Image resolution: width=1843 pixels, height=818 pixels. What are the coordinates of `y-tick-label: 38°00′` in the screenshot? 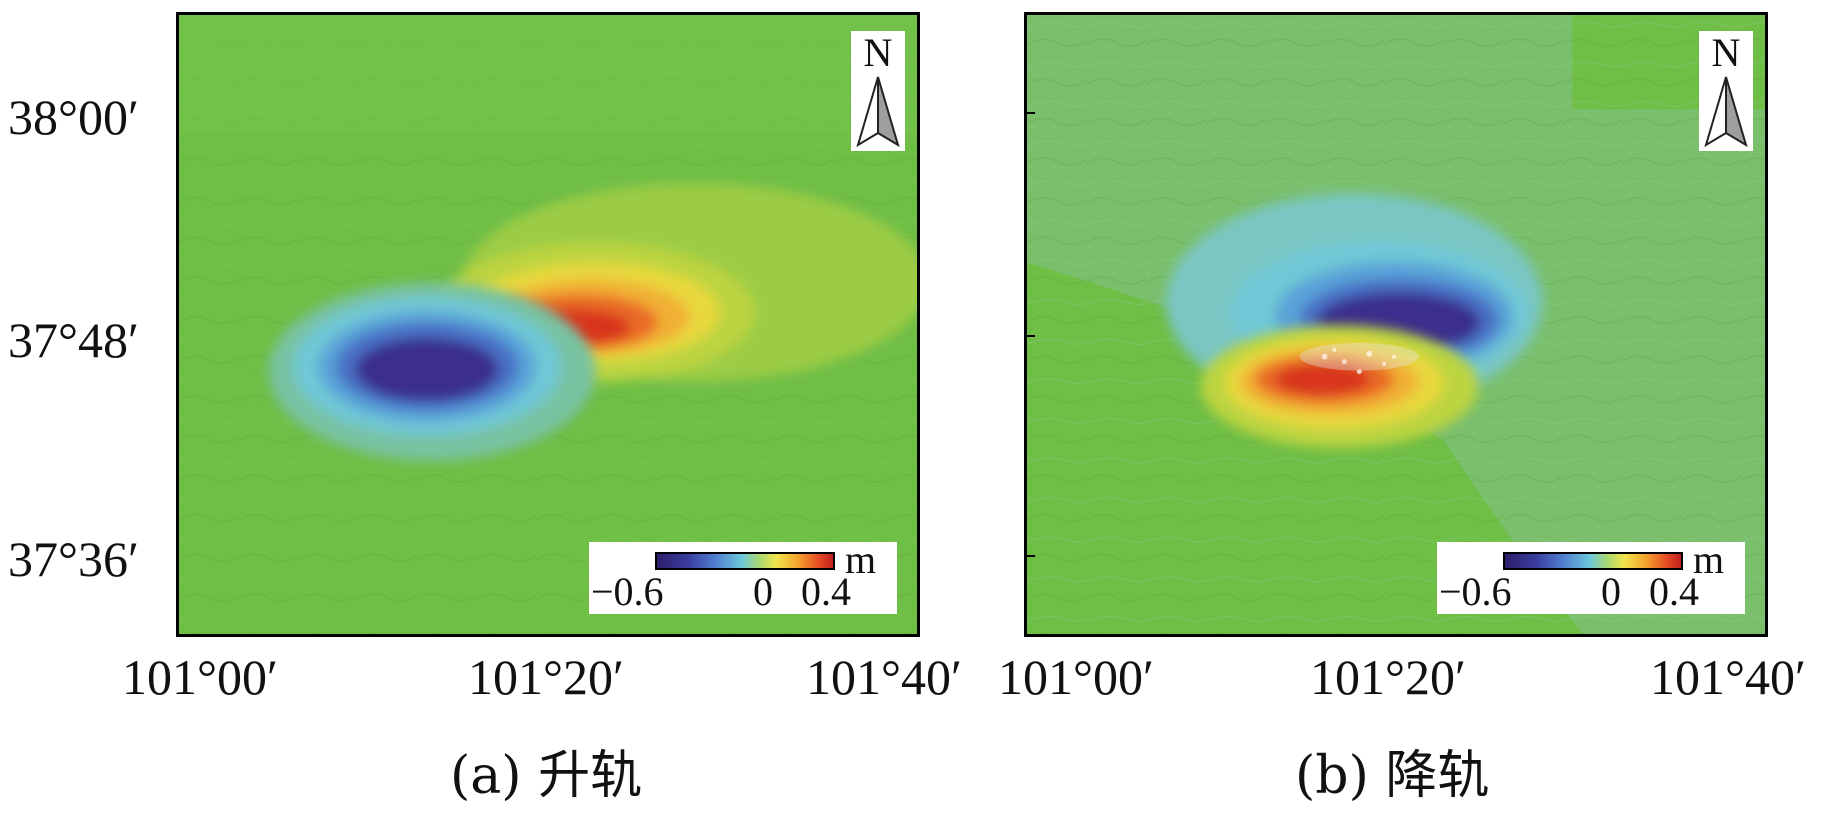 It's located at (73, 117).